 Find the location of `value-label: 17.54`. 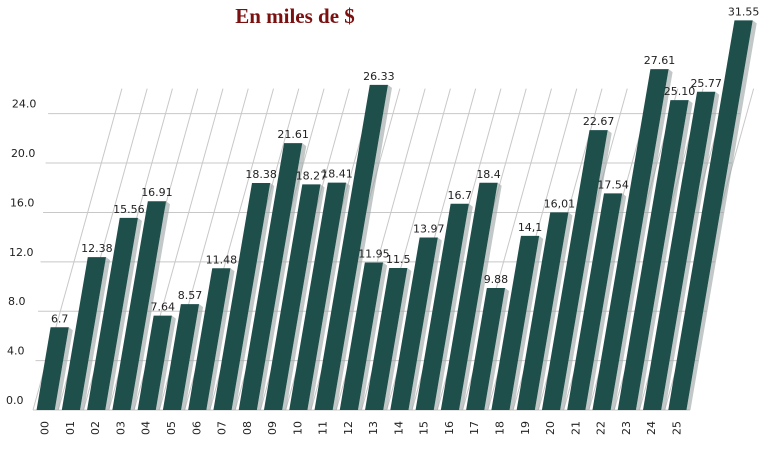

value-label: 17.54 is located at coordinates (613, 184).